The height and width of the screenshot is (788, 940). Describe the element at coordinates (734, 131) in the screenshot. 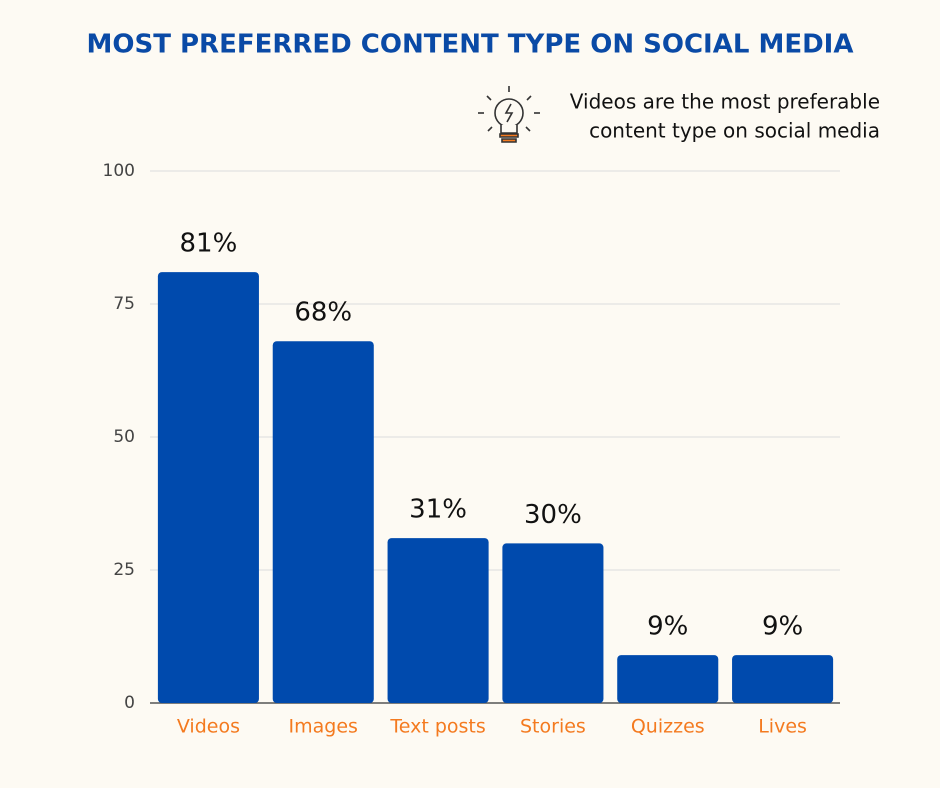

I see `annotation: content type on social media` at that location.